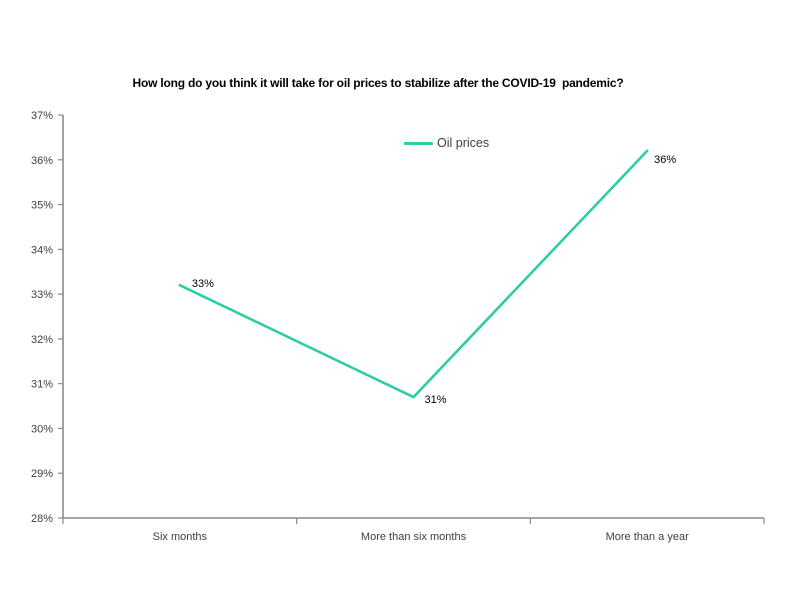 Image resolution: width=800 pixels, height=600 pixels. Describe the element at coordinates (414, 537) in the screenshot. I see `category-label: More than six months` at that location.